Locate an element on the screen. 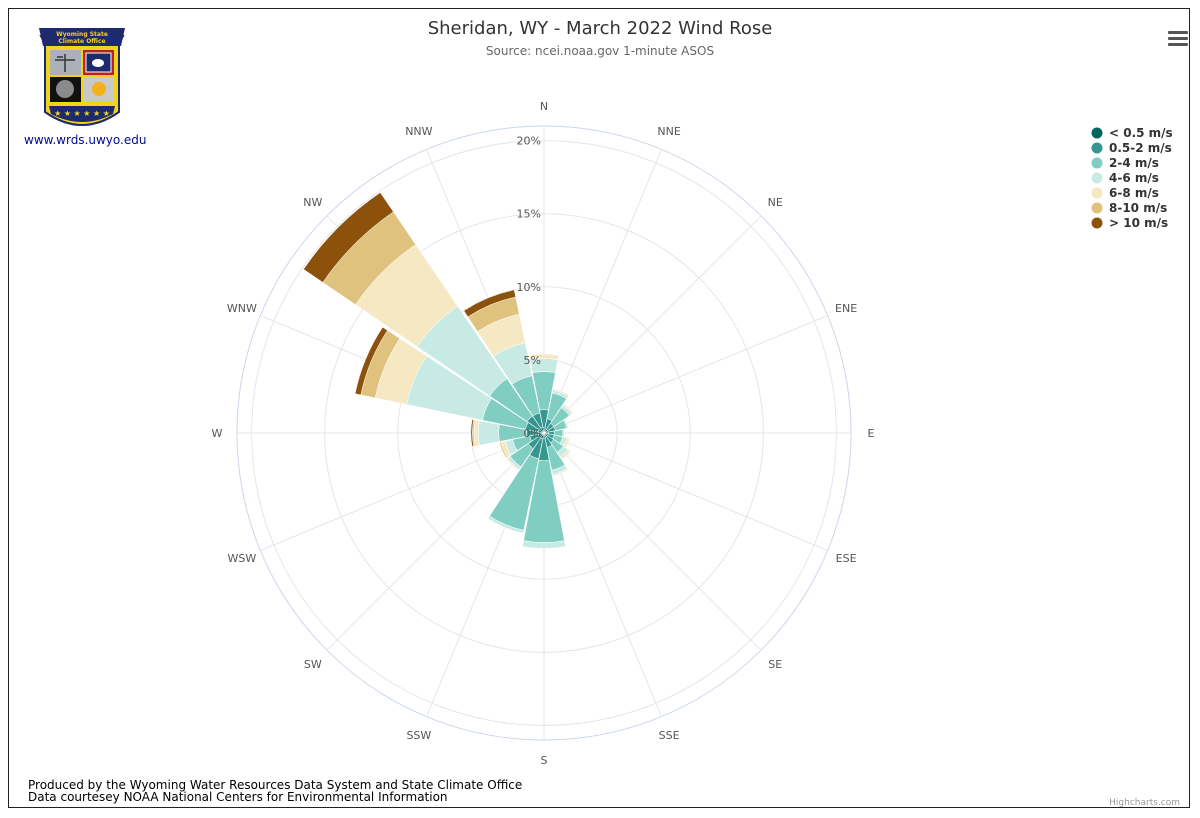  sun-icon is located at coordinates (99, 89).